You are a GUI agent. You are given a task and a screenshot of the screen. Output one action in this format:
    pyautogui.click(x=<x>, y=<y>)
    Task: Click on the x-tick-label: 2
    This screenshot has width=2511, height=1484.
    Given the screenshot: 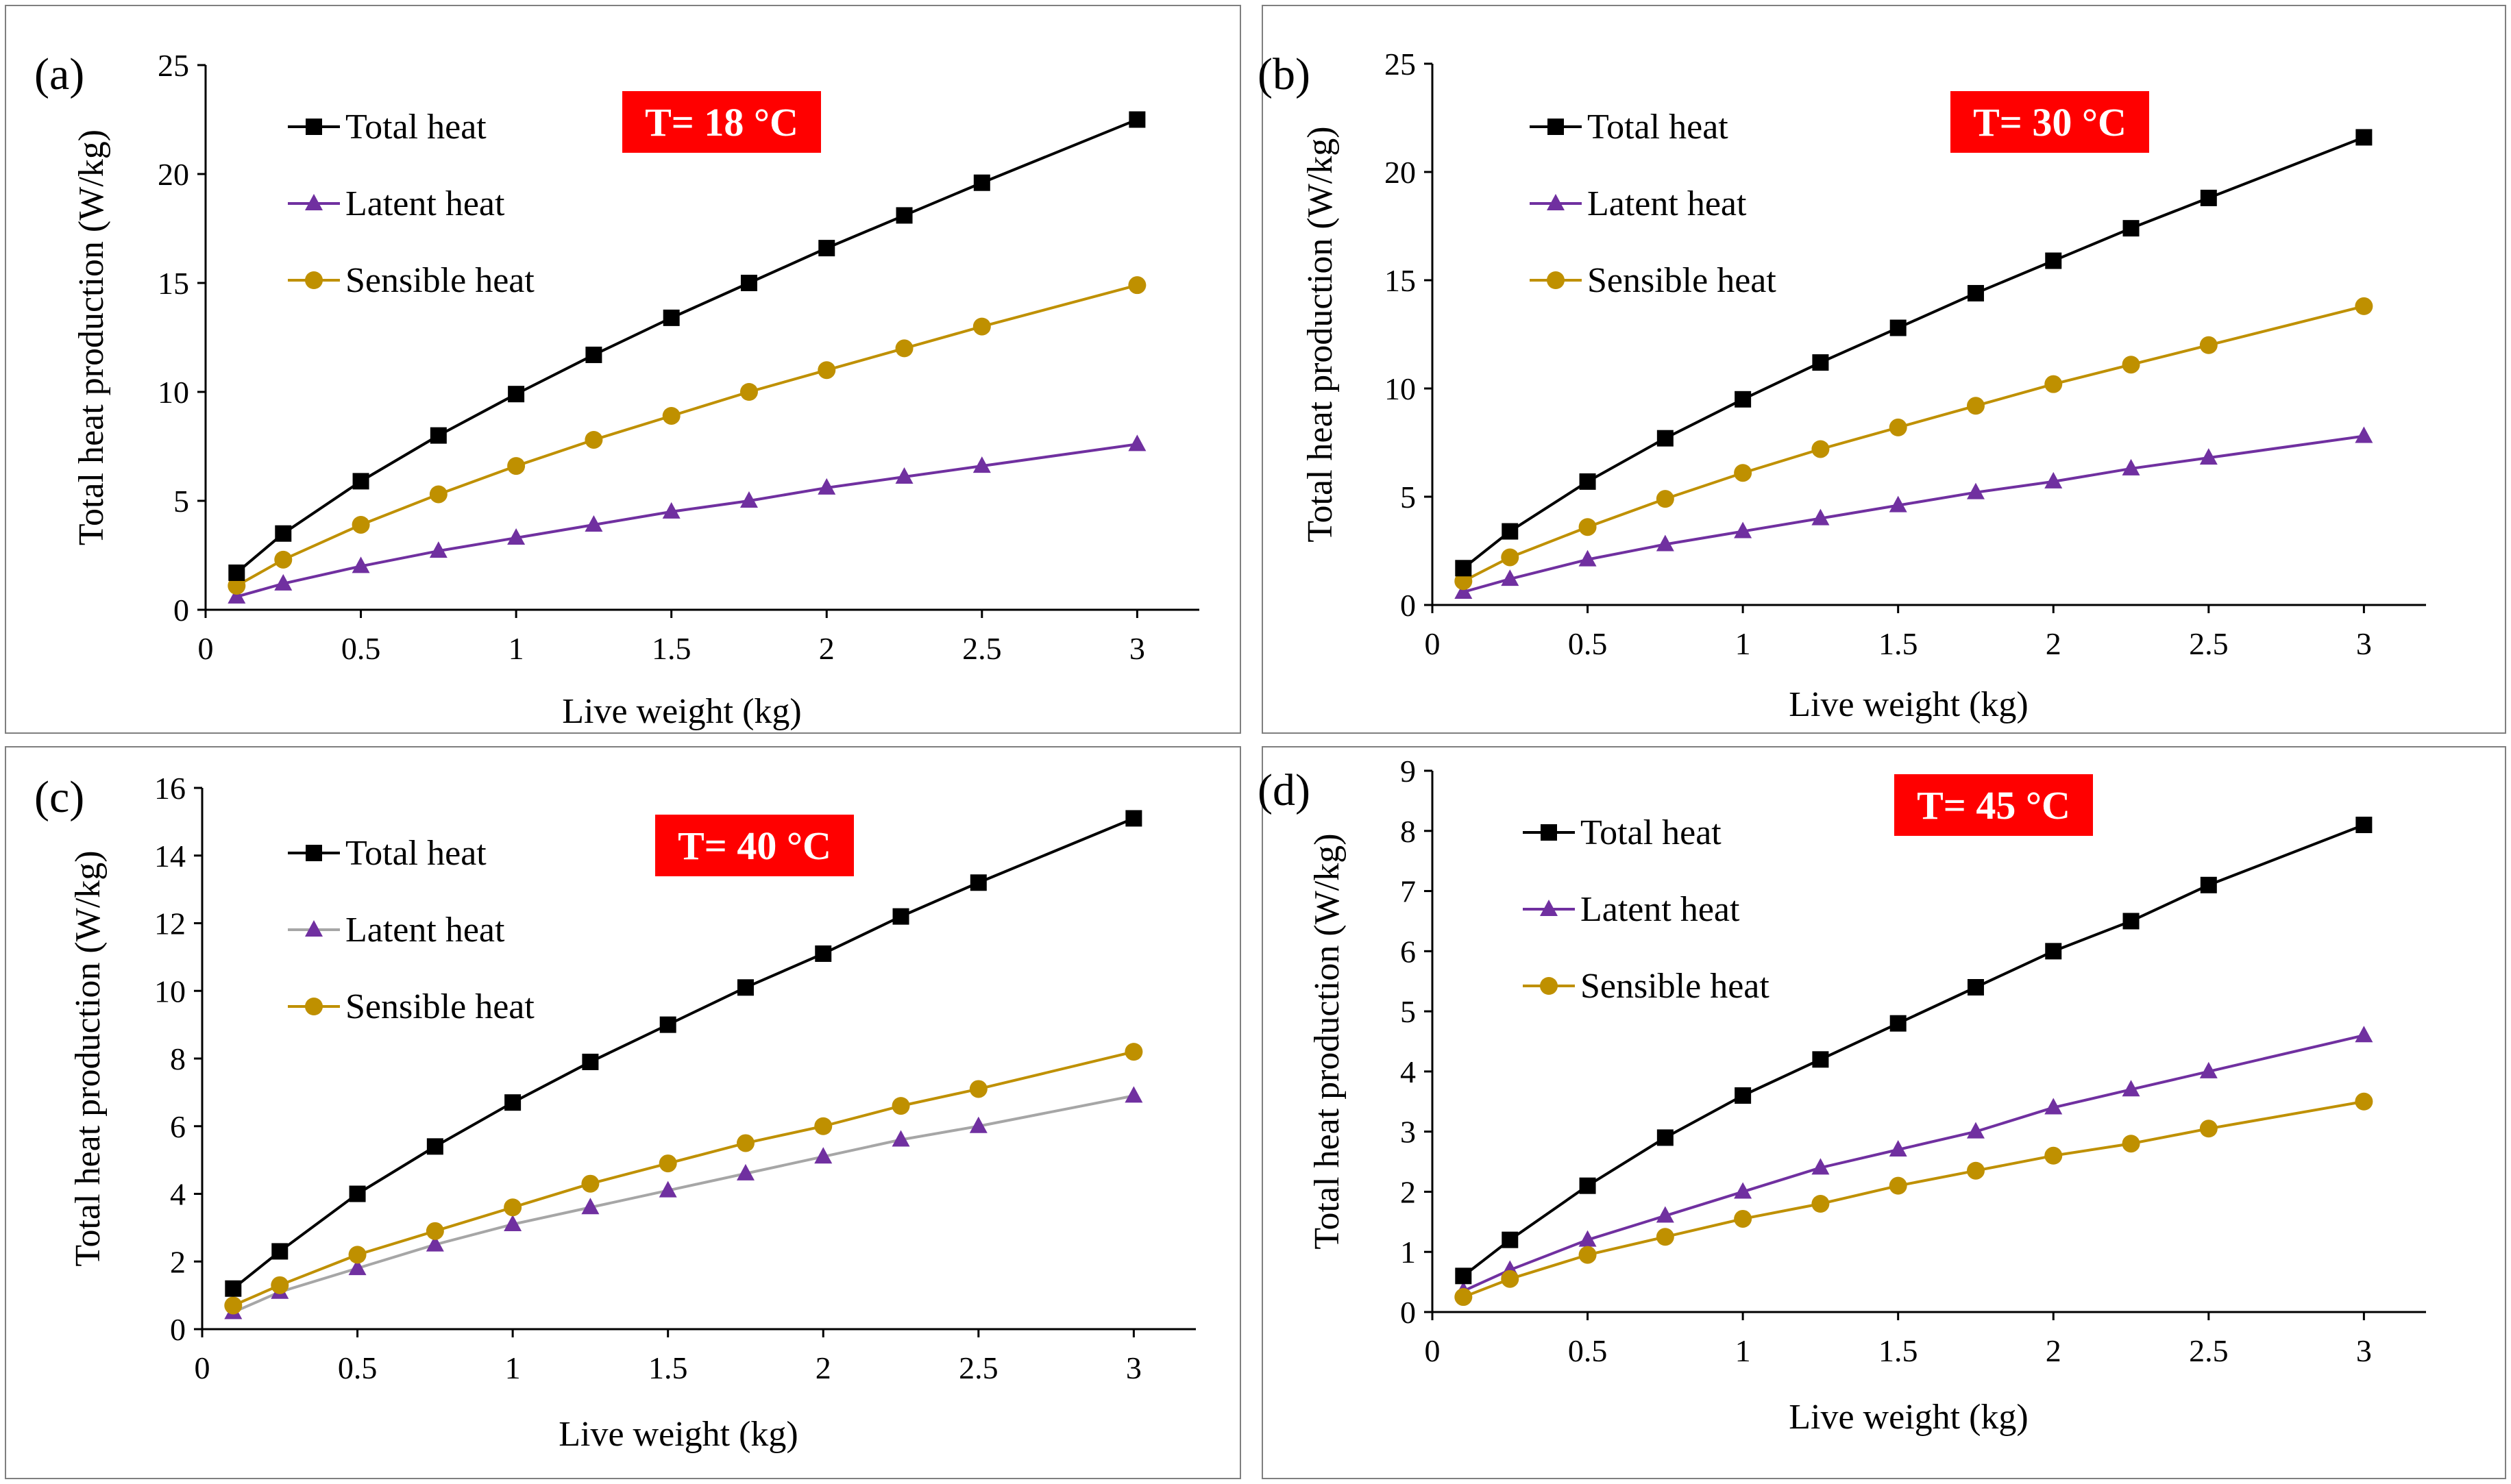 What is the action you would take?
    pyautogui.click(x=823, y=1367)
    